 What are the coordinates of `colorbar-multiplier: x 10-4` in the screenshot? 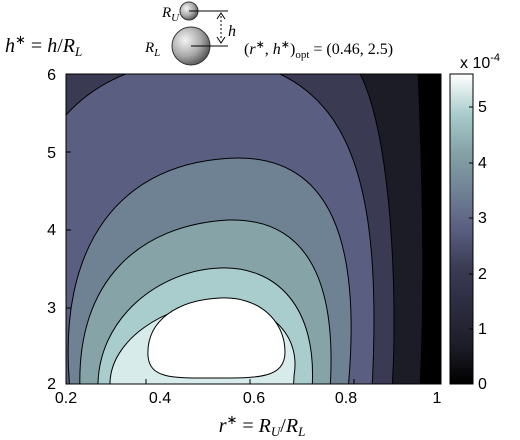 It's located at (480, 62).